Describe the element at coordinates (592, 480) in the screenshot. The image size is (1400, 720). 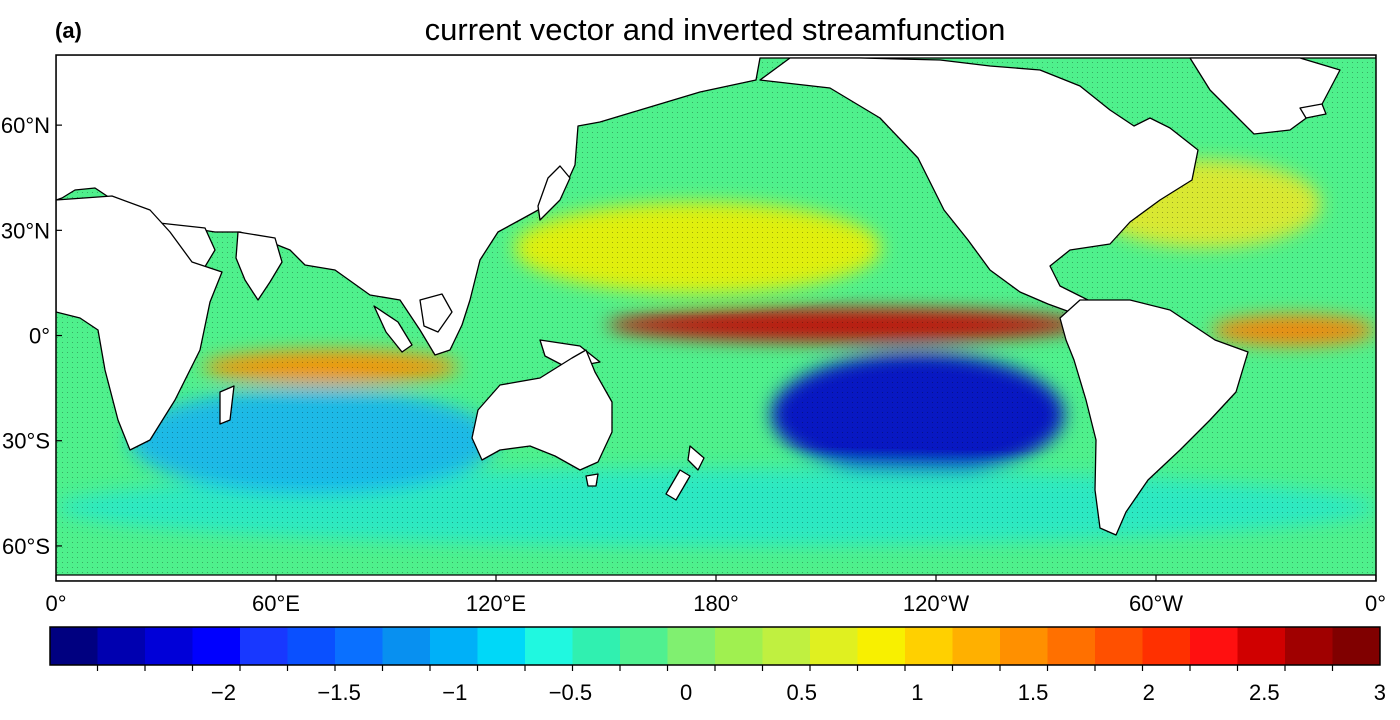
I see `tasmania` at that location.